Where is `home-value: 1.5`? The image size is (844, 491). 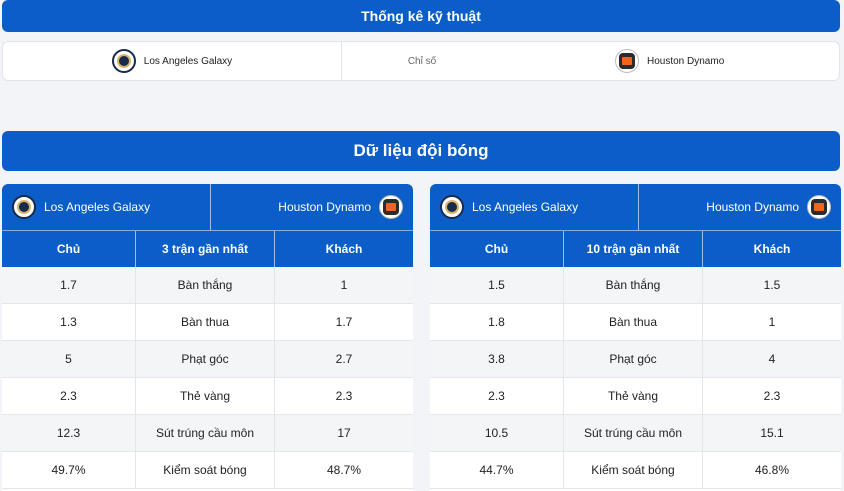
home-value: 1.5 is located at coordinates (497, 285).